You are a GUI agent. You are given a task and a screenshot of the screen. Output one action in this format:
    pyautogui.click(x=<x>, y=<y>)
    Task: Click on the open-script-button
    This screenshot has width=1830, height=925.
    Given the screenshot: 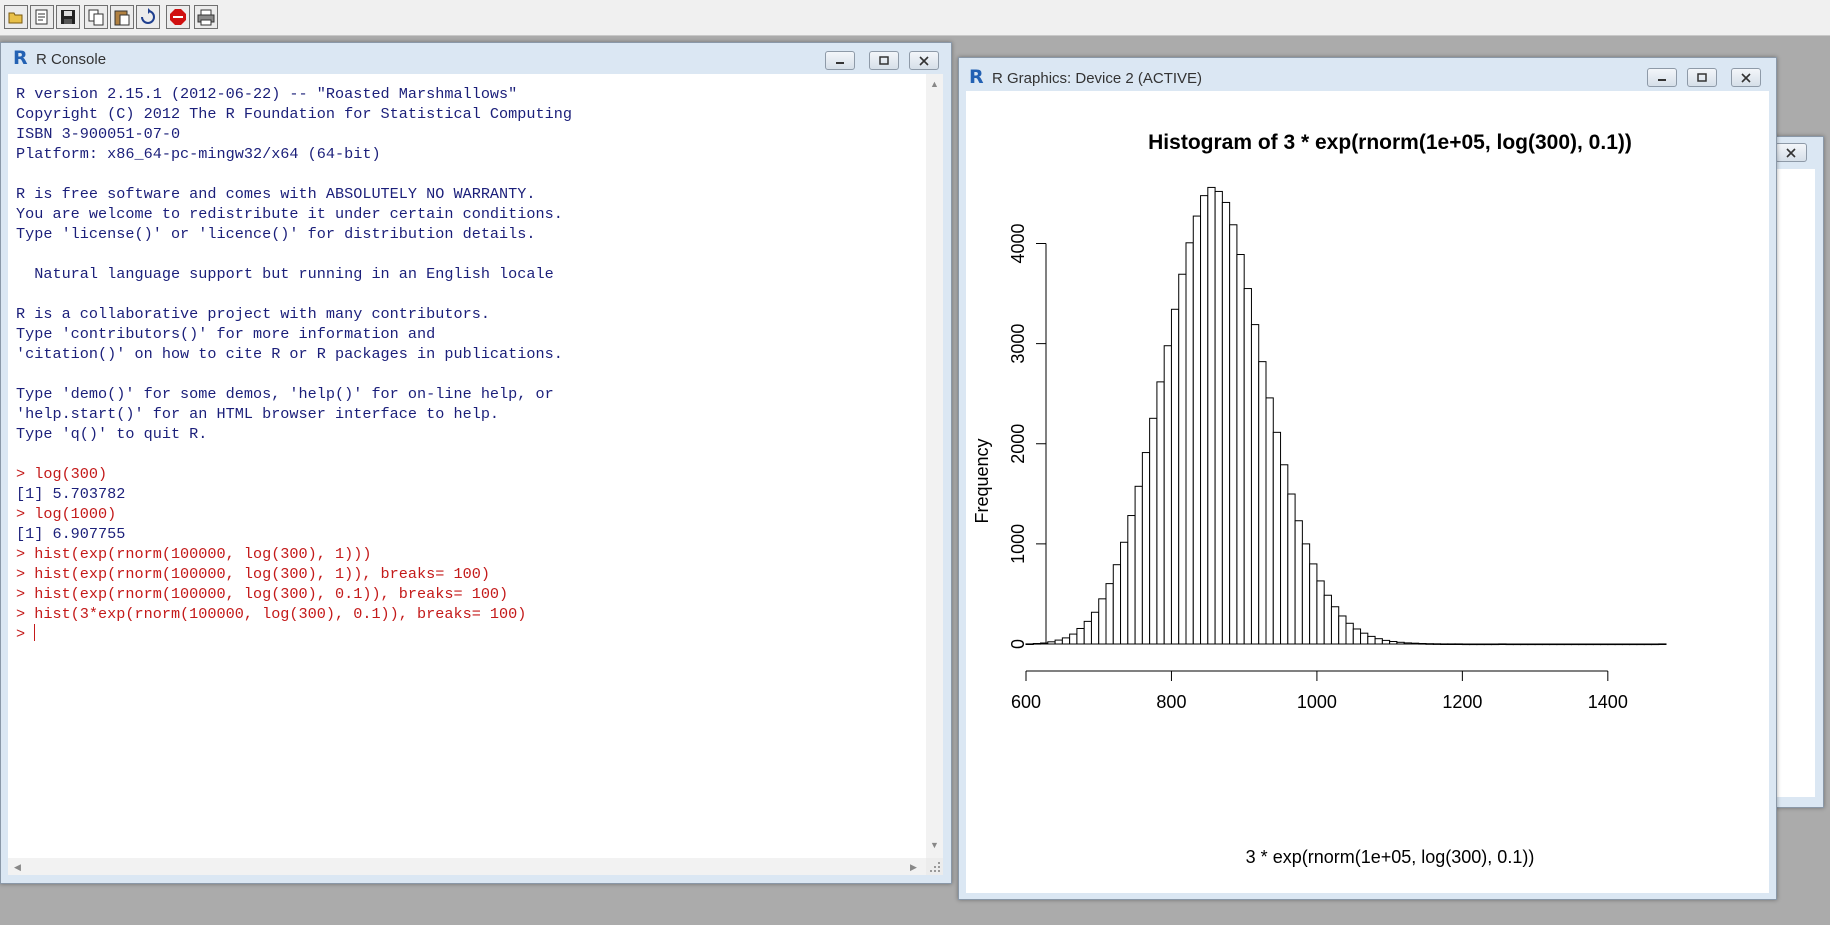 What is the action you would take?
    pyautogui.click(x=16, y=17)
    